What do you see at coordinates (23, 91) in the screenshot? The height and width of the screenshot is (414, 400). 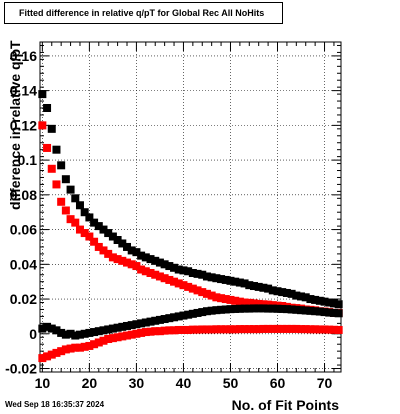 I see `y-tick-label: 0.14` at bounding box center [23, 91].